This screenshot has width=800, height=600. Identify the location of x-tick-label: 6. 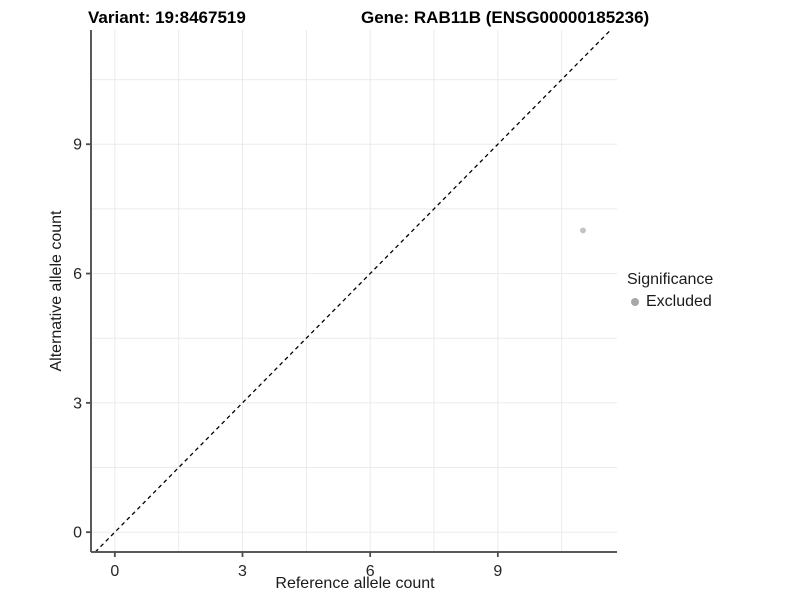
(370, 571).